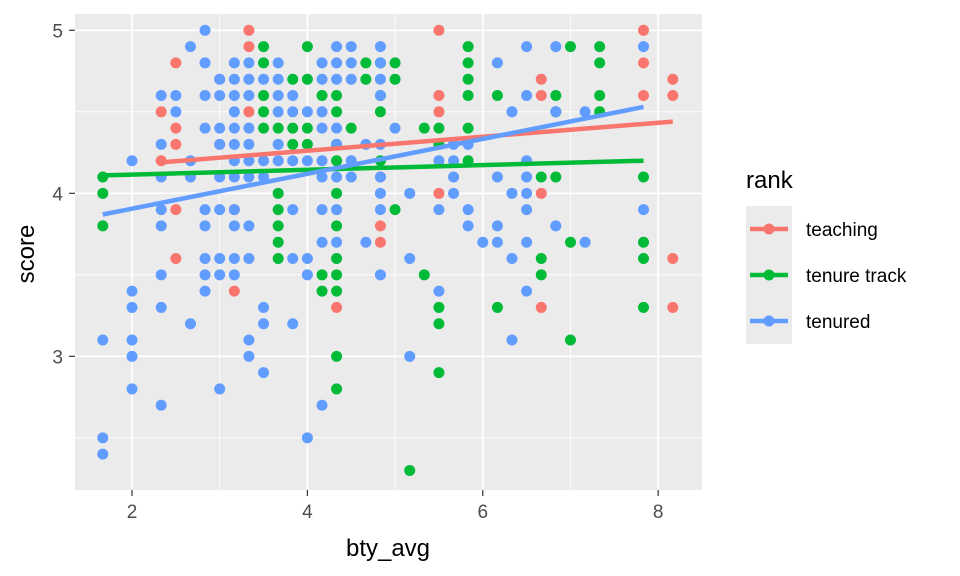 The width and height of the screenshot is (960, 576). What do you see at coordinates (307, 512) in the screenshot?
I see `x-tick-label: 4` at bounding box center [307, 512].